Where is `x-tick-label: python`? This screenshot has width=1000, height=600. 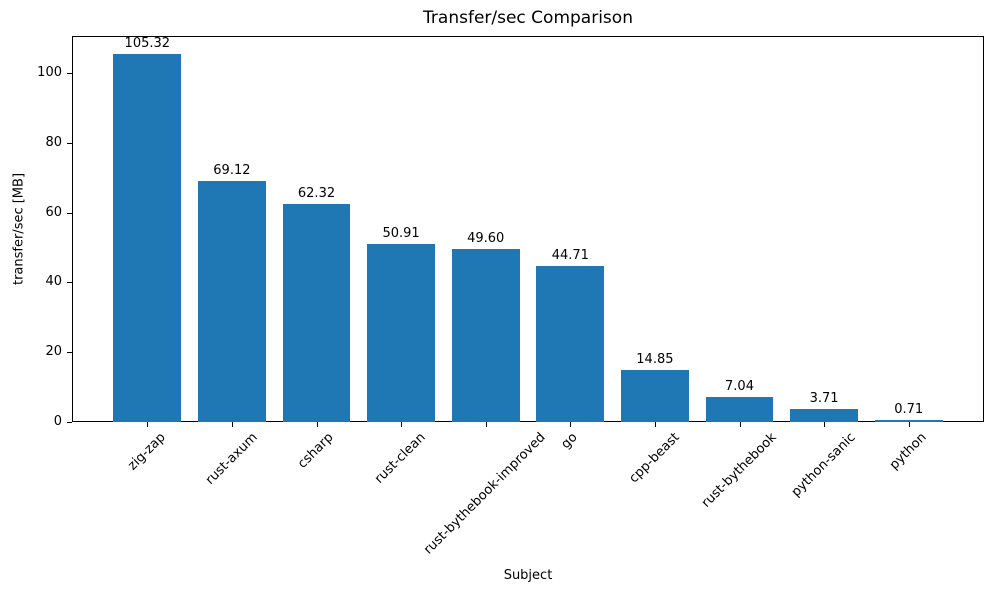 x-tick-label: python is located at coordinates (908, 451).